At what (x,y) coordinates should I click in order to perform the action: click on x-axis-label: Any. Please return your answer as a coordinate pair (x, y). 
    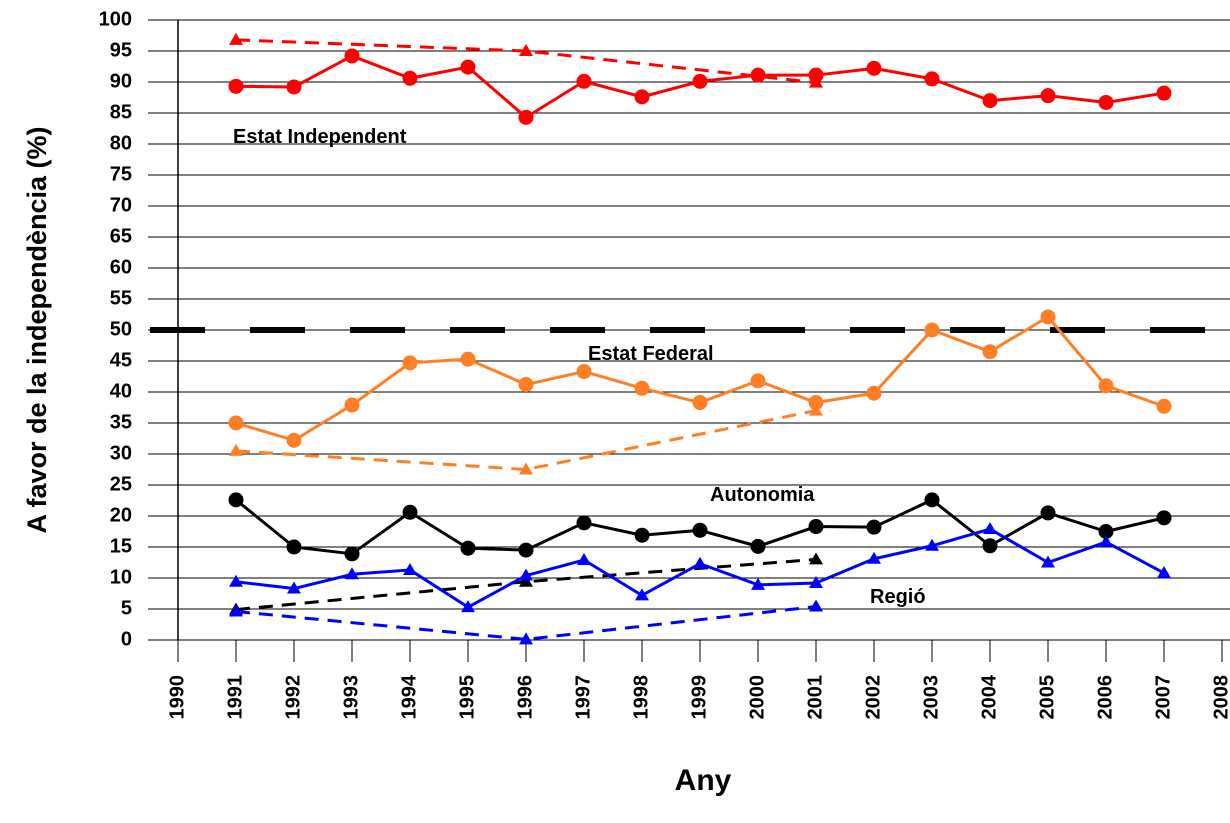
    Looking at the image, I should click on (703, 780).